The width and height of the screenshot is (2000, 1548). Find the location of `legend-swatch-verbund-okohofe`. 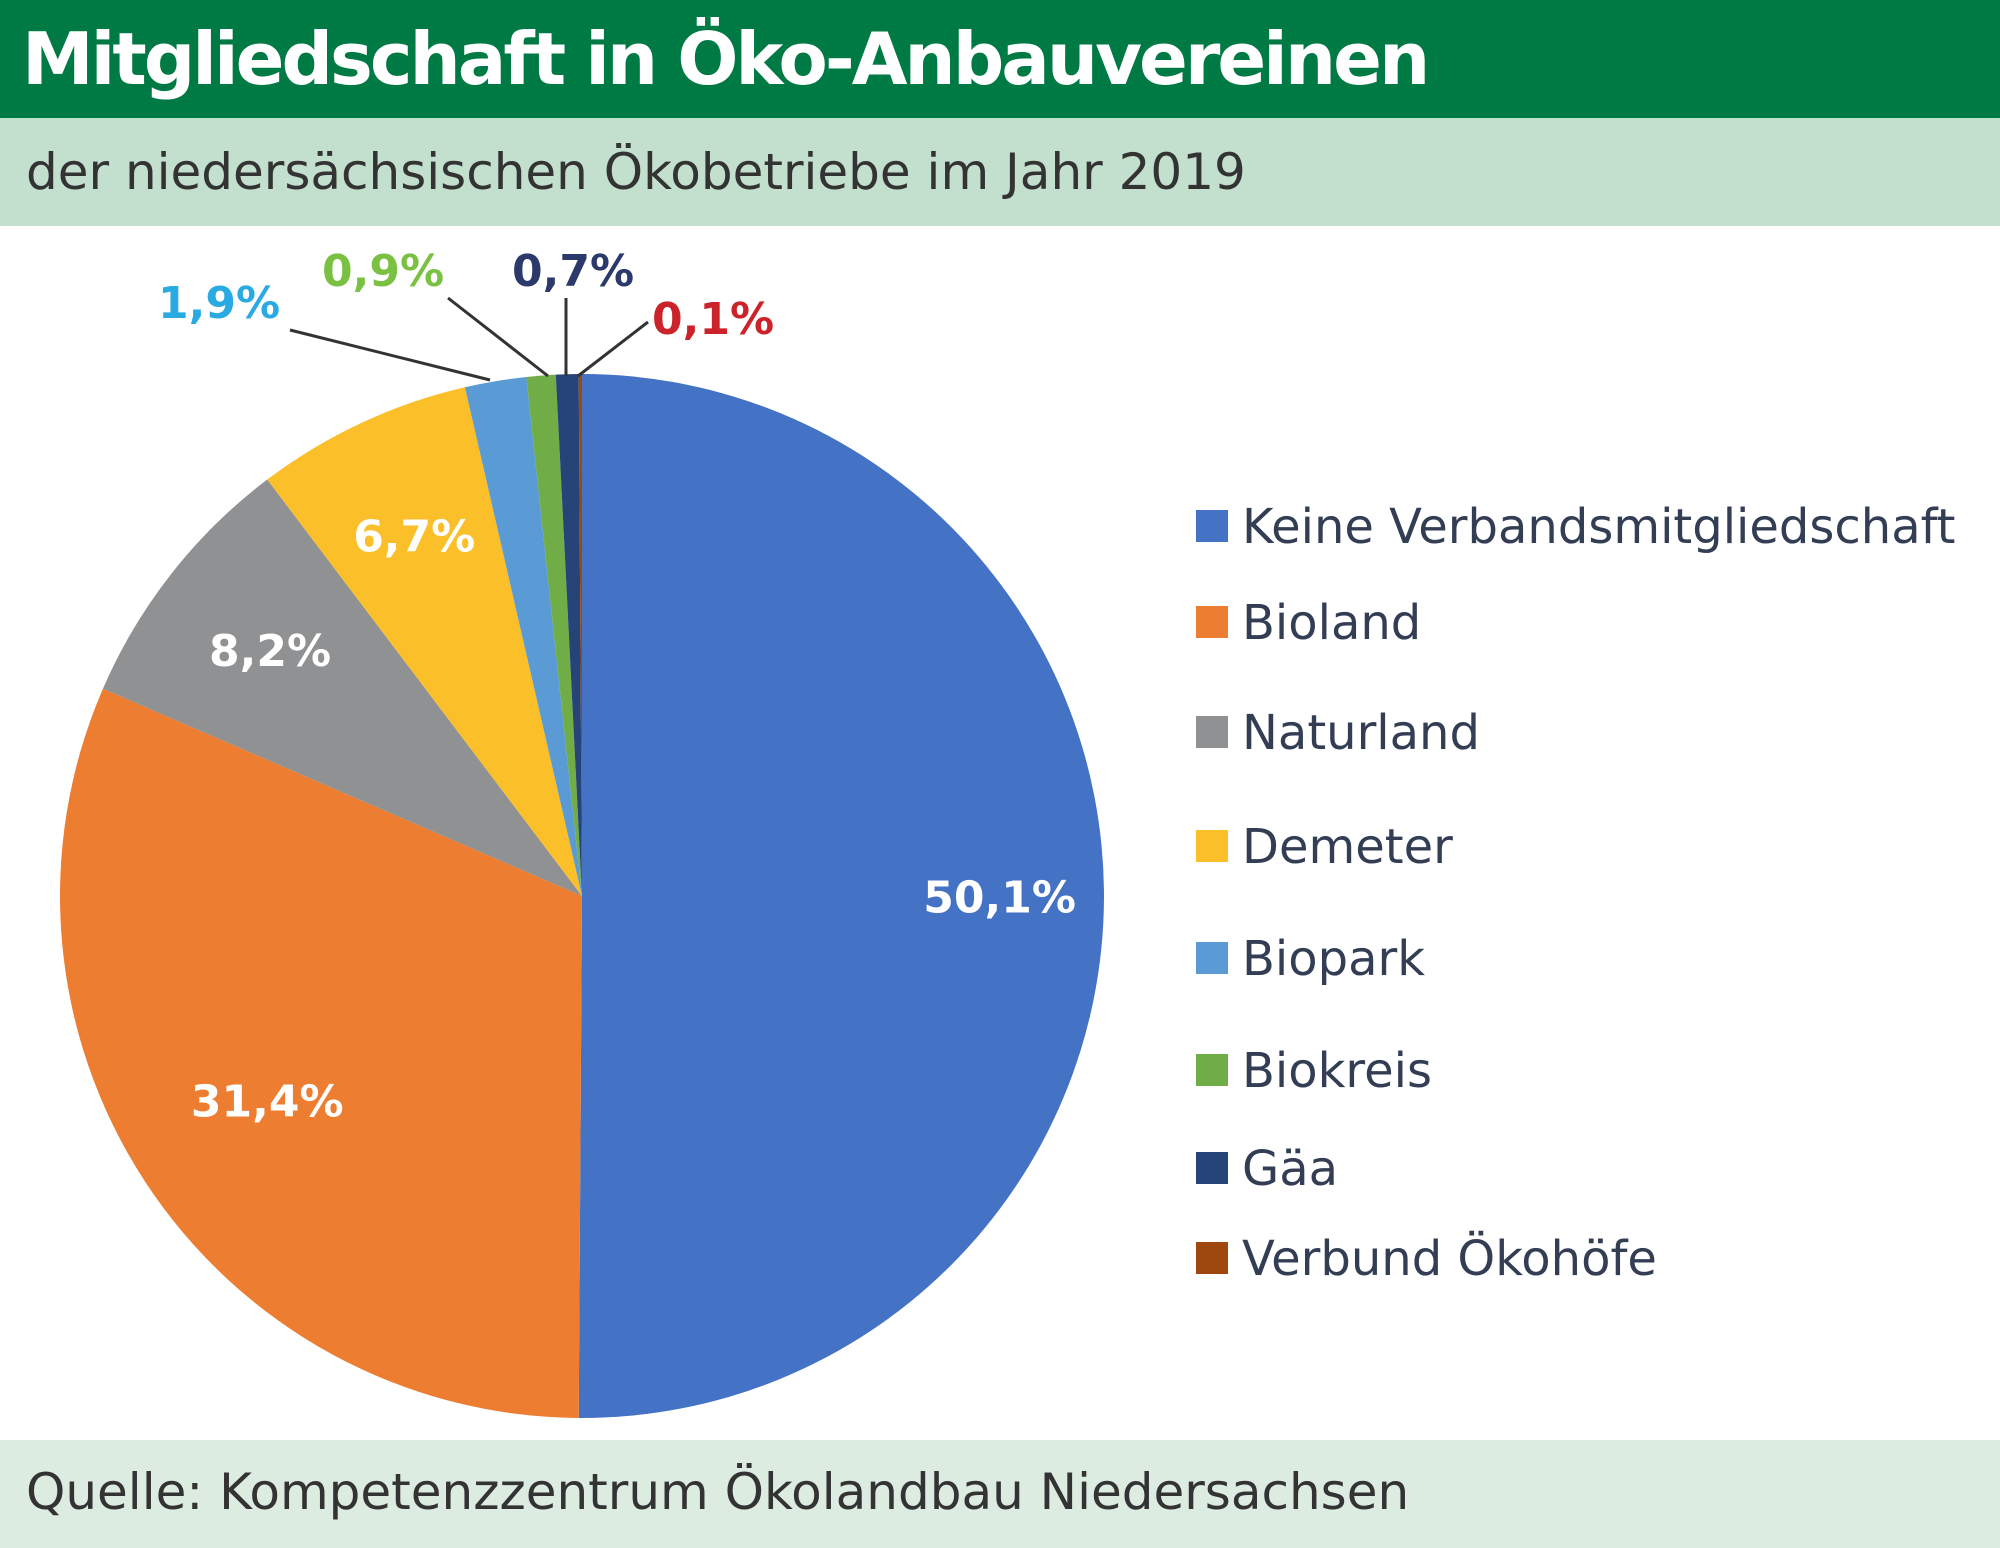

legend-swatch-verbund-okohofe is located at coordinates (1212, 1258).